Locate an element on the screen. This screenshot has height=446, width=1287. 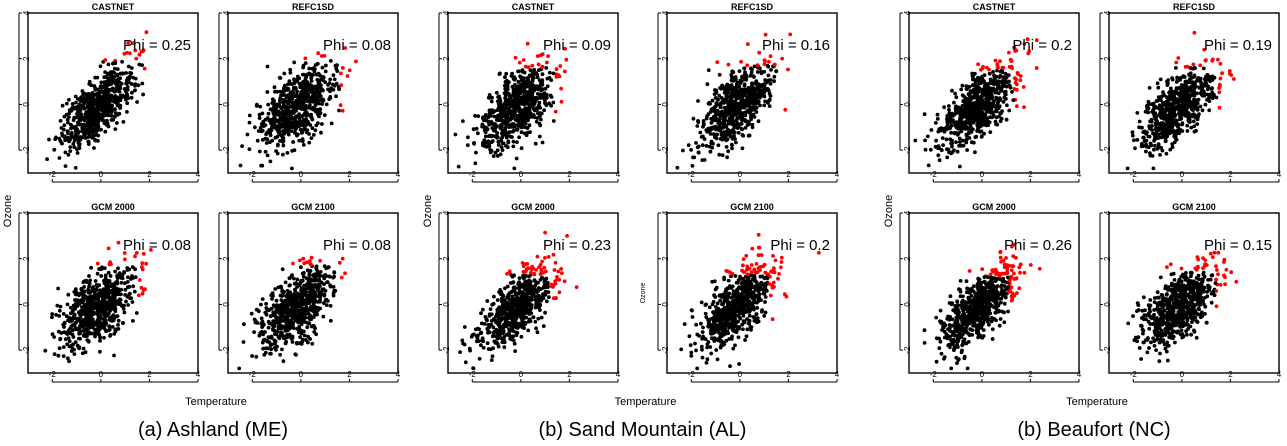
x-tick-label: 2 is located at coordinates (349, 174).